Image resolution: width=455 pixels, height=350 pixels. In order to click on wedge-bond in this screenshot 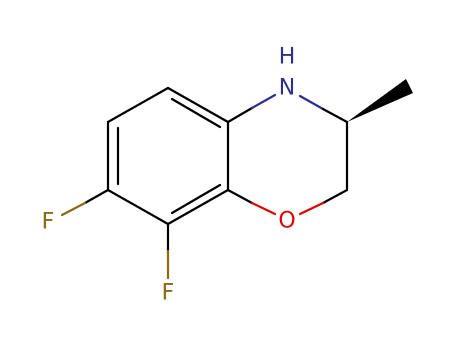, I will do `click(380, 100)`.